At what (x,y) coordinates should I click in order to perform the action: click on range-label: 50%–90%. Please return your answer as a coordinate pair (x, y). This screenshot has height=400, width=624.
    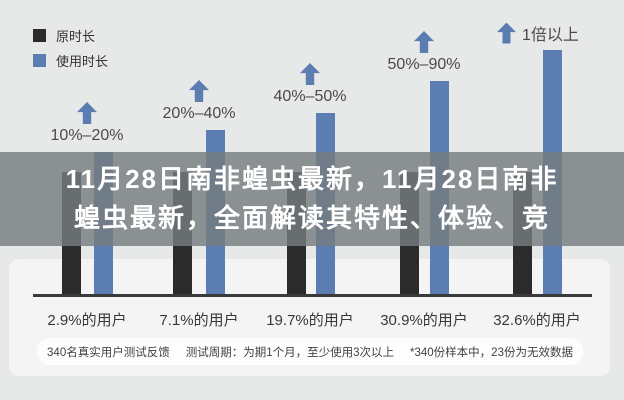
    Looking at the image, I should click on (424, 64).